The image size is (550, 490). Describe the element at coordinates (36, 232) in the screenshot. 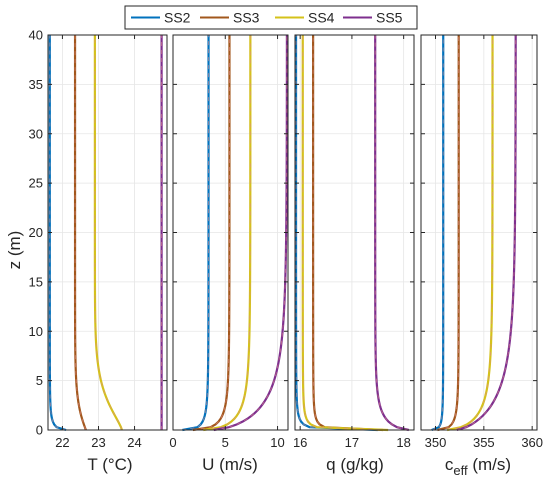

I see `y-tick-label-4: 20` at that location.